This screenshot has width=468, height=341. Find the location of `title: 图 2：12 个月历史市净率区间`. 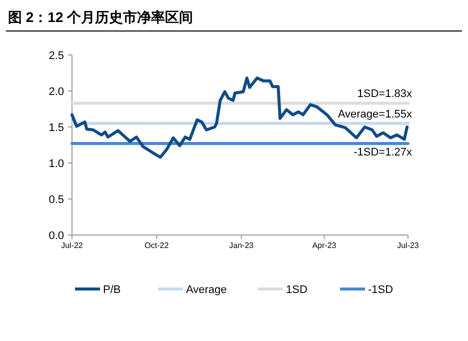

title: 图 2：12 个月历史市净率区间 is located at coordinates (101, 17).